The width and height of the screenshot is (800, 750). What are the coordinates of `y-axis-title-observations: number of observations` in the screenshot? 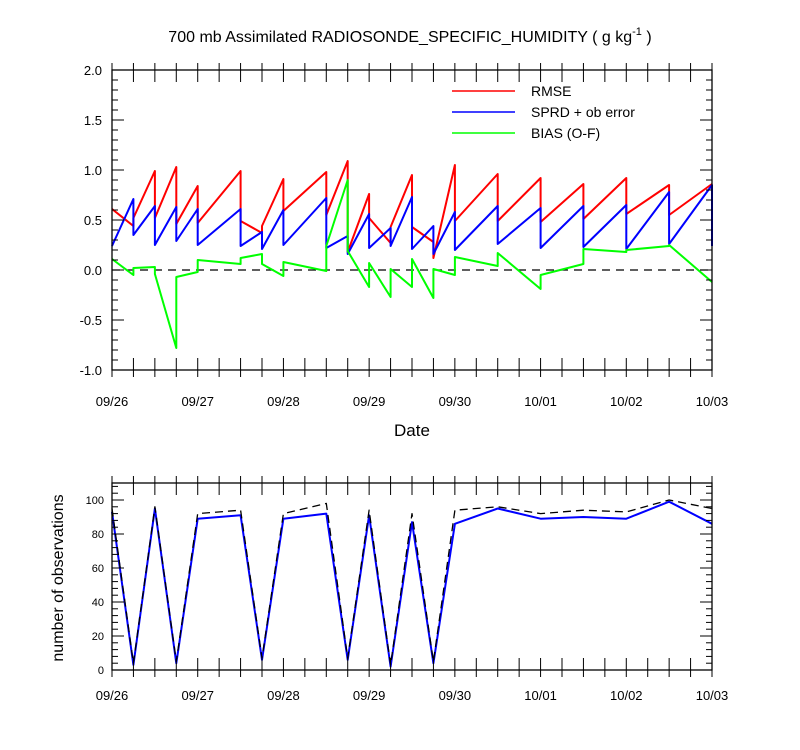 It's located at (58, 577).